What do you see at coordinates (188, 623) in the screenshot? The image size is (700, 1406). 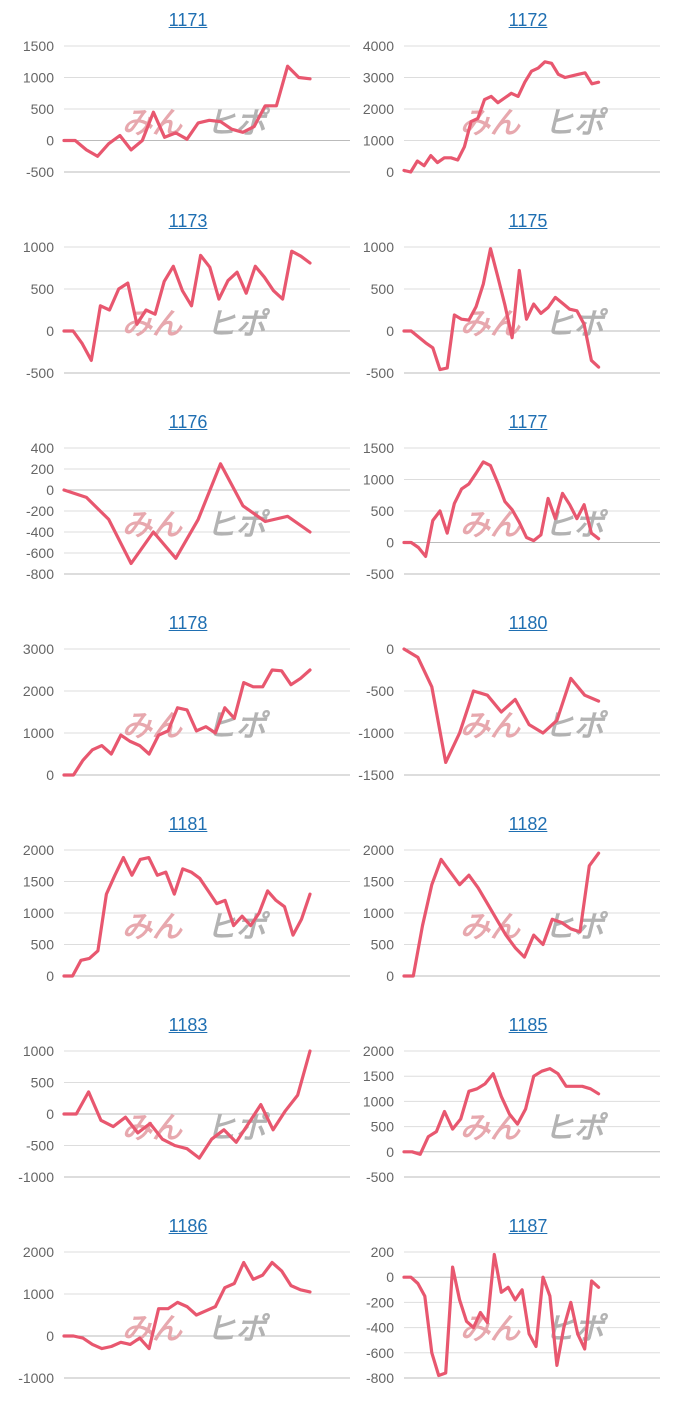 I see `chart-title-link: 1178` at bounding box center [188, 623].